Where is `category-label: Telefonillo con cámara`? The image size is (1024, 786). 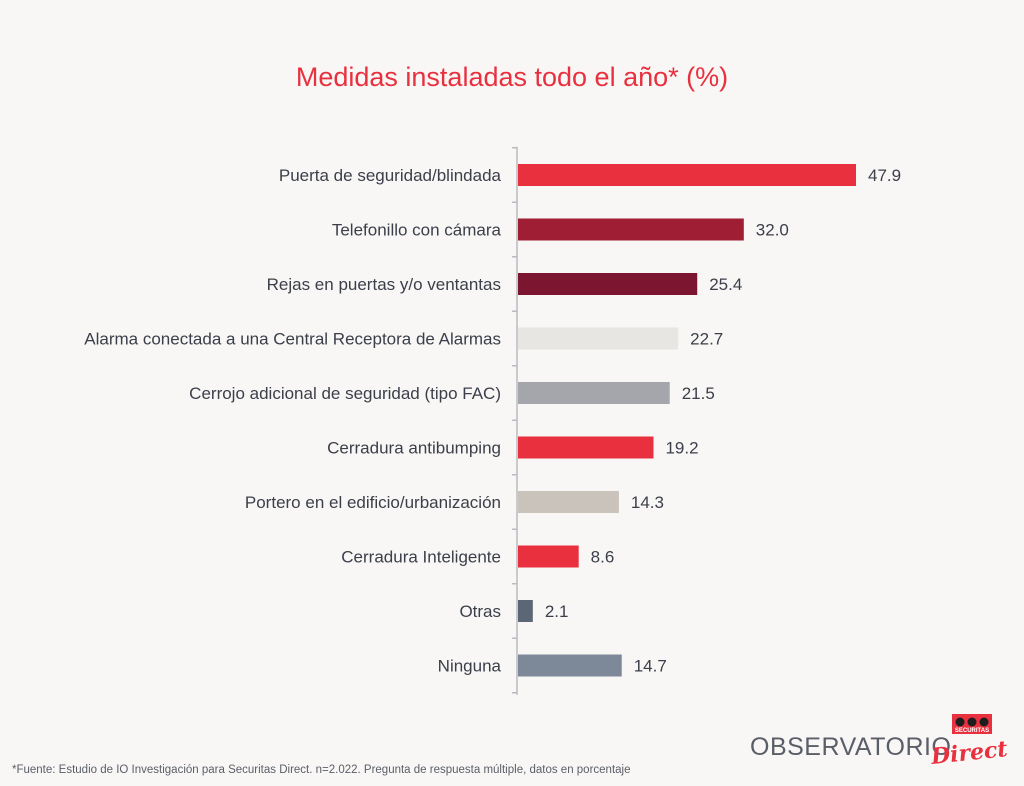 category-label: Telefonillo con cámara is located at coordinates (417, 230).